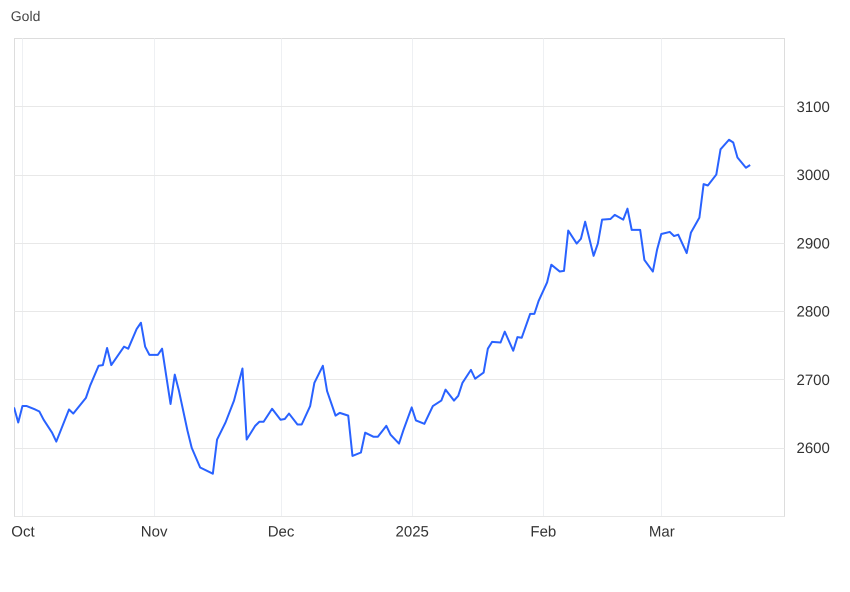 This screenshot has height=592, width=850. I want to click on x-tick-label: 2025, so click(412, 532).